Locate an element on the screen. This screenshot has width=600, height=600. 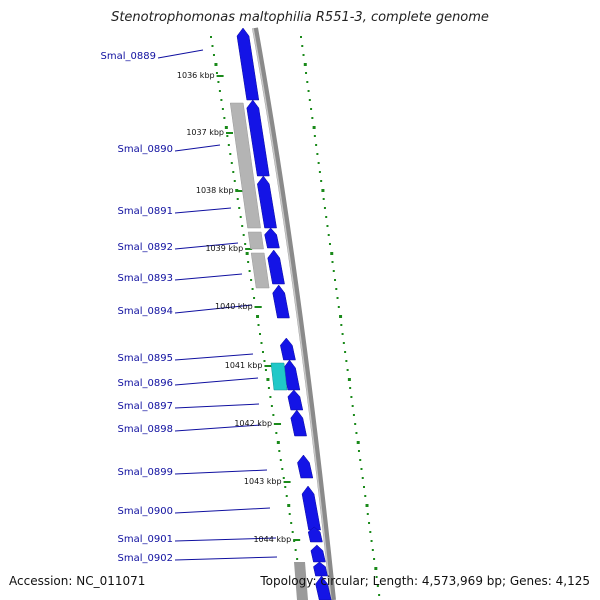
gene-label-smal-0901: Smal_0901 is located at coordinates (145, 539).